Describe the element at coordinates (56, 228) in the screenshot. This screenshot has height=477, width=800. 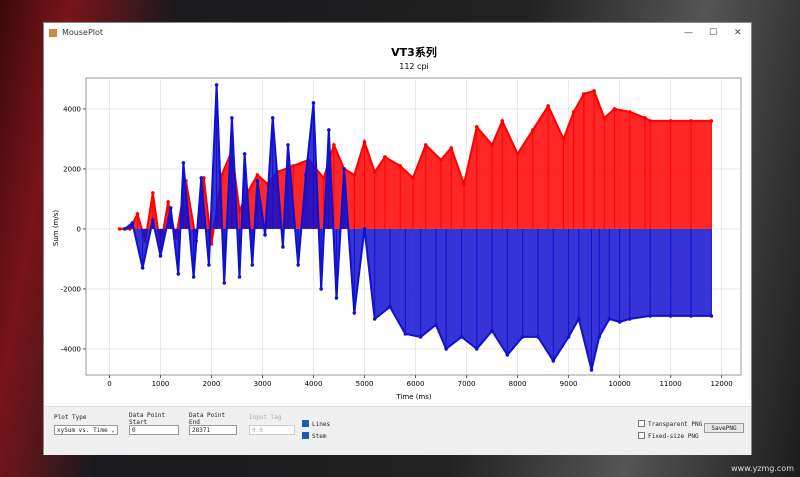
I see `y-axis-label: Sum (m/s)` at that location.